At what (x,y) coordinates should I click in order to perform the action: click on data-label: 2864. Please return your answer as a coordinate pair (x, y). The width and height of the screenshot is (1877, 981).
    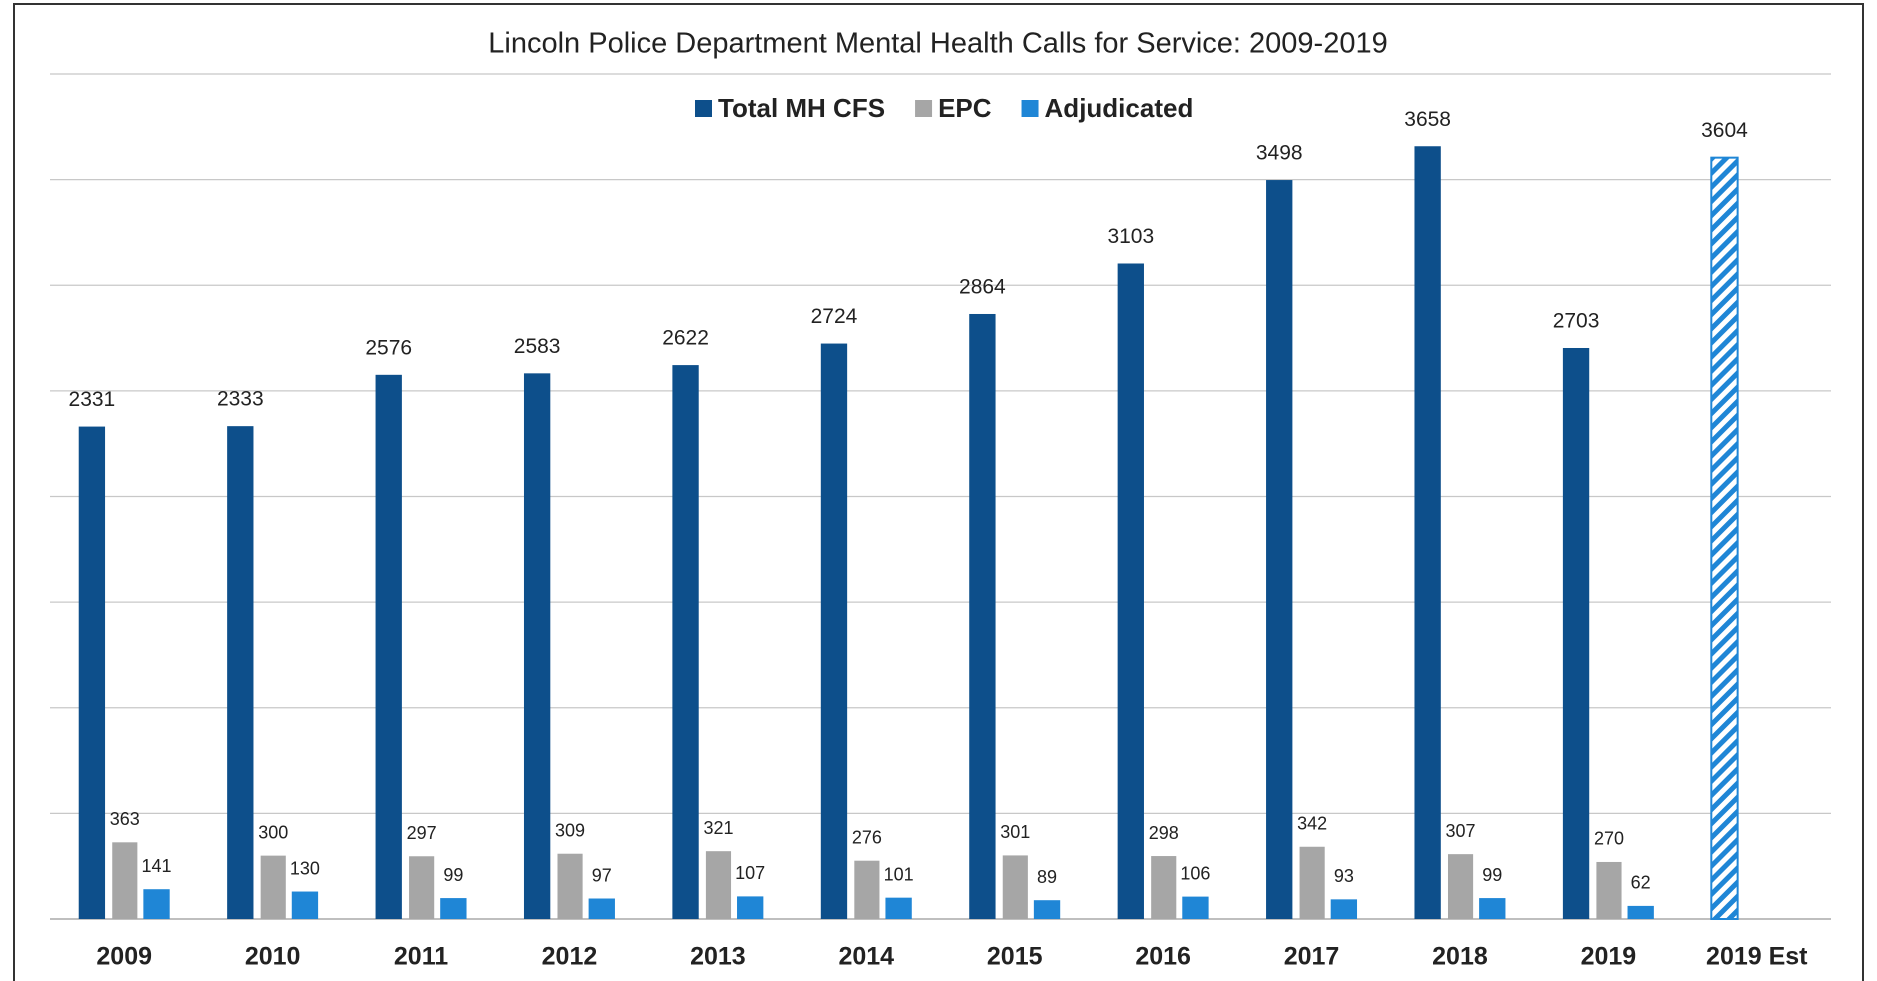
    Looking at the image, I should click on (982, 287).